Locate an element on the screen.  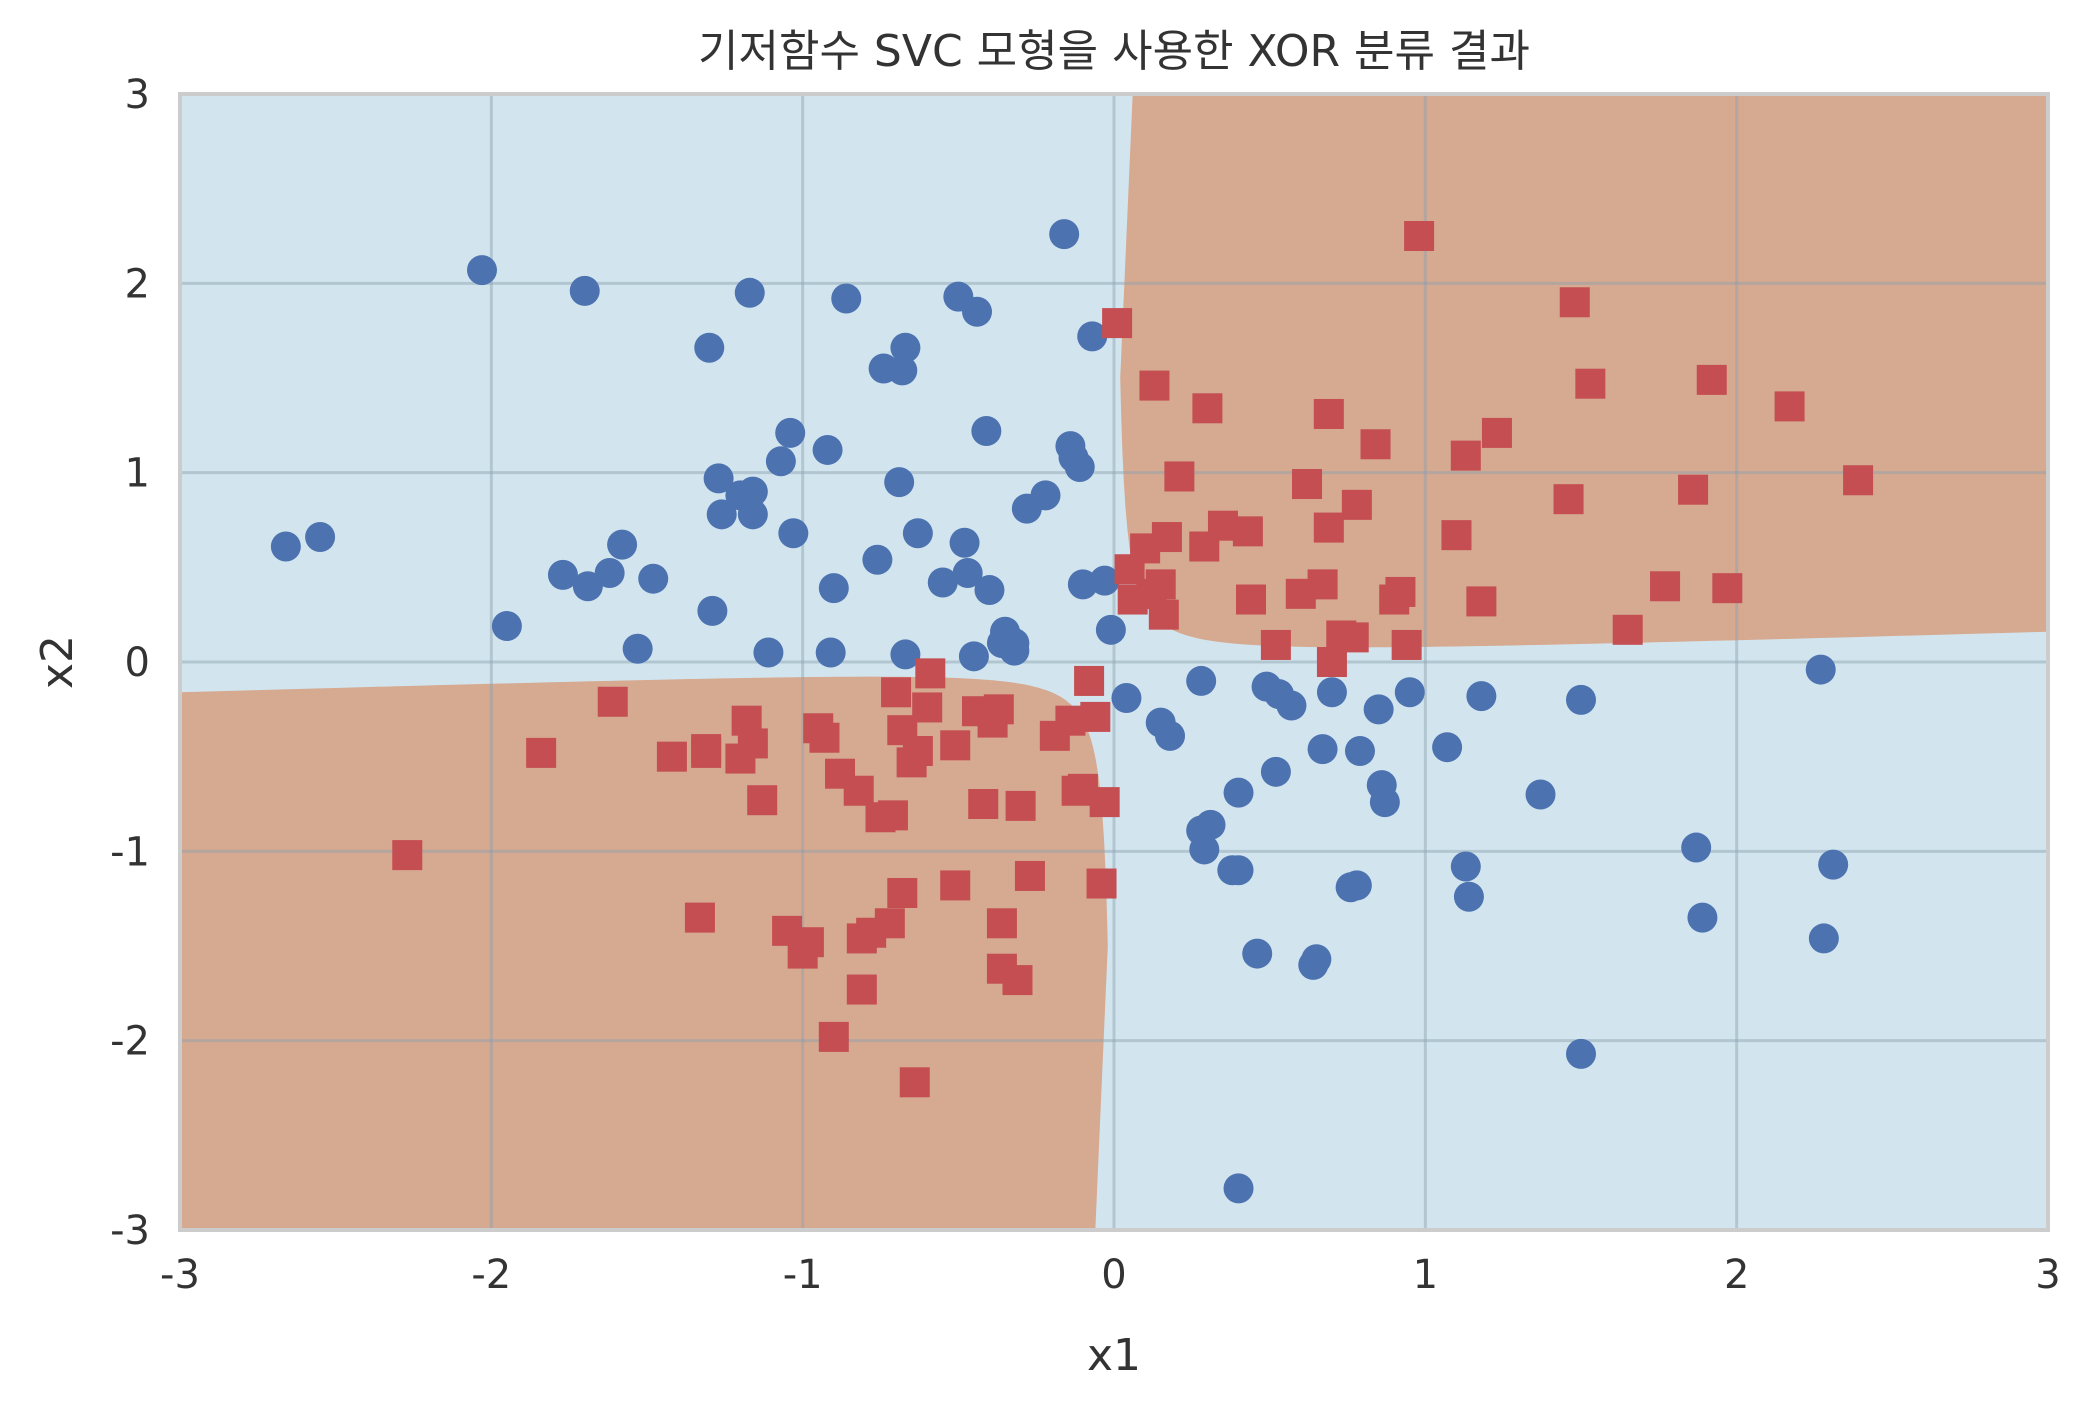
y-tick-label: 2 is located at coordinates (137, 284).